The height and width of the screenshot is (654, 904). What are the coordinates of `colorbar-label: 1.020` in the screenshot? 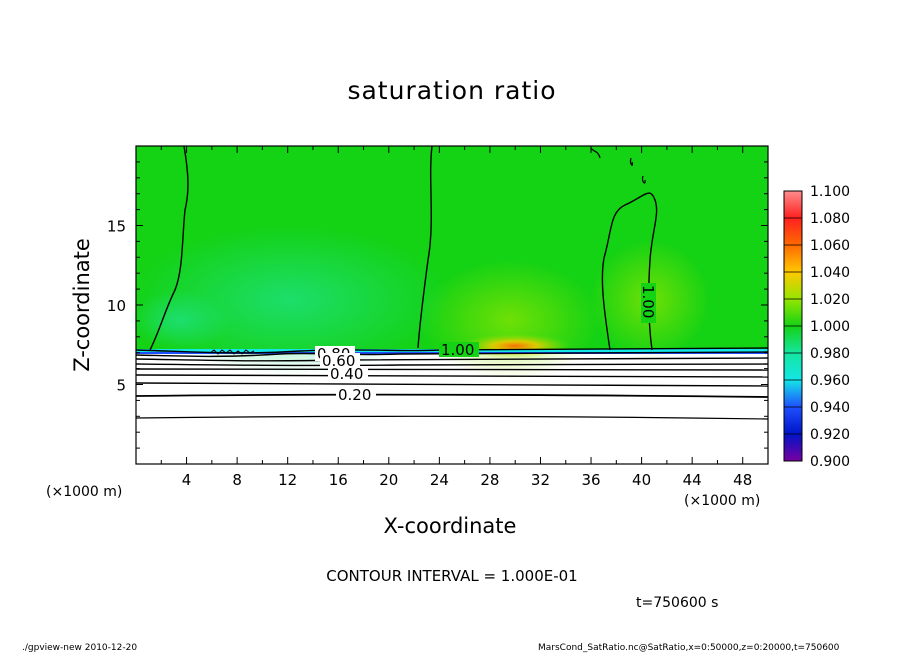 It's located at (830, 300).